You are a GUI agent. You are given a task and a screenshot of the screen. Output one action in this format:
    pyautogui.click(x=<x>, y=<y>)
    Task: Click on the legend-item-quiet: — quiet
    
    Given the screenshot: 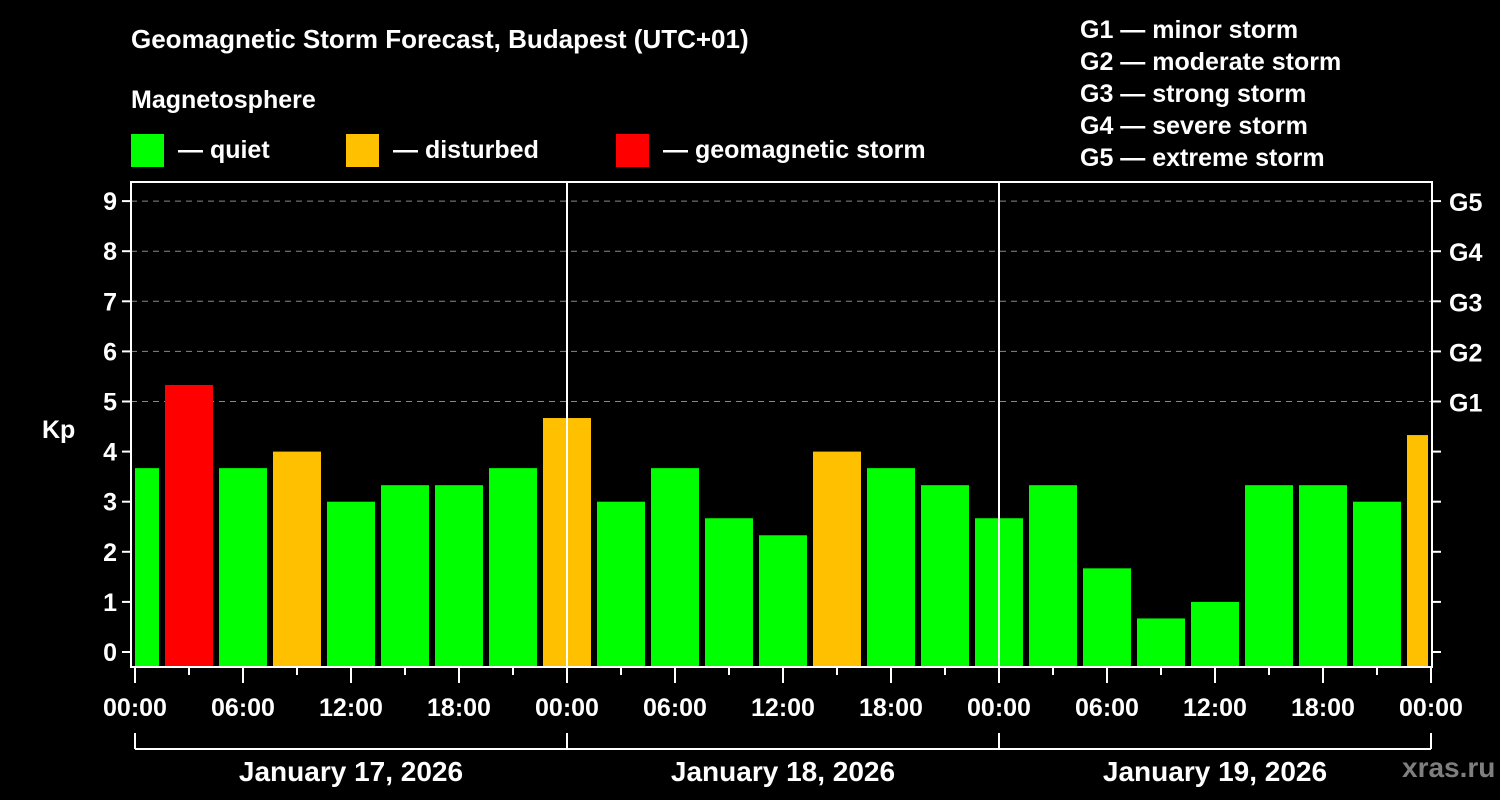 What is the action you would take?
    pyautogui.click(x=200, y=150)
    